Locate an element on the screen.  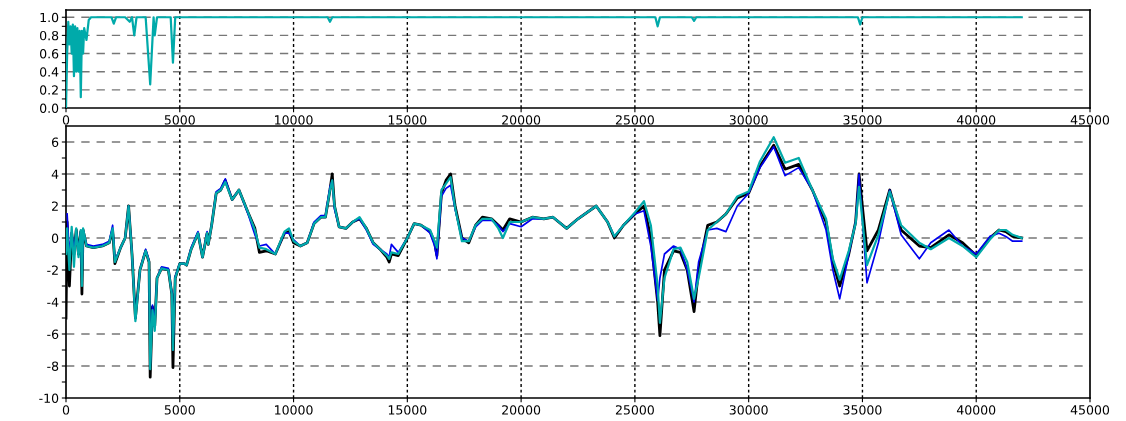
y-tick-label: 4 is located at coordinates (55, 174).